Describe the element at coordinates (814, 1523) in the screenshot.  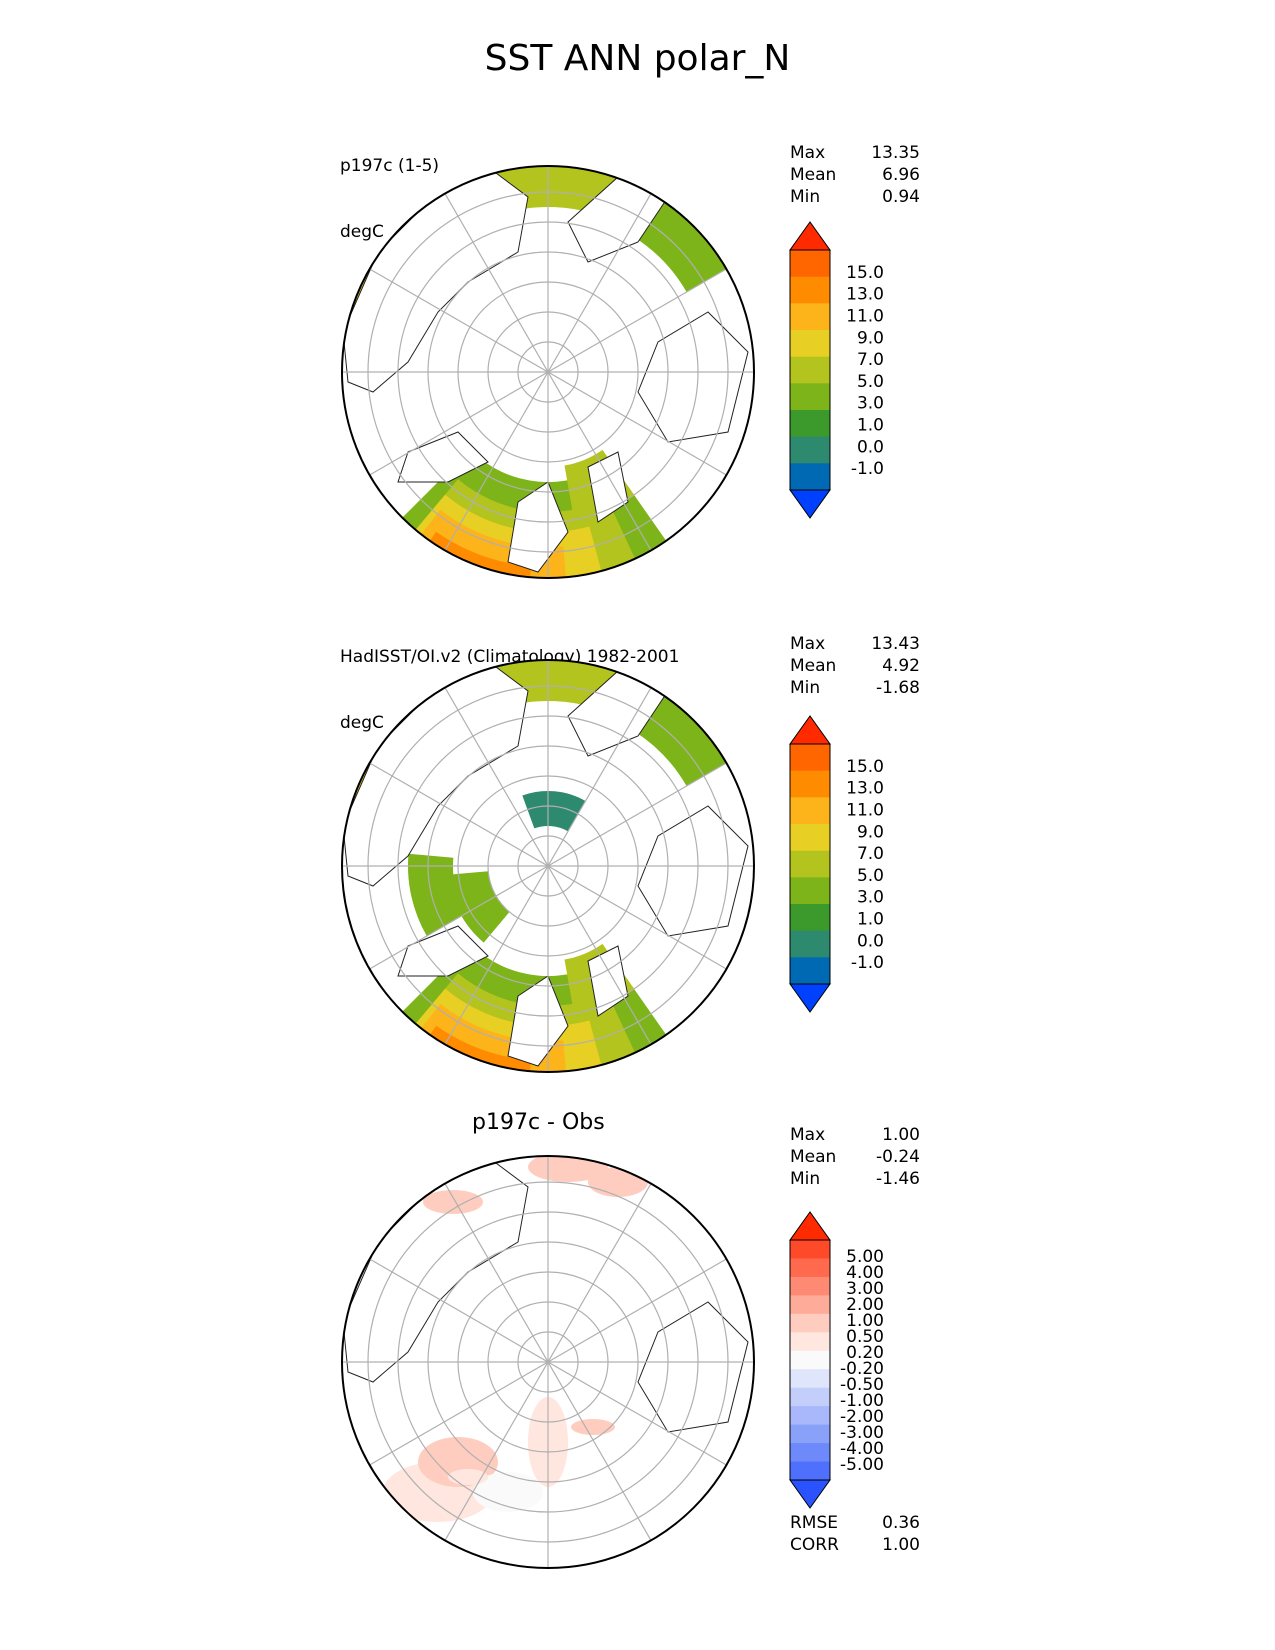
I see `metric-name: RMSE` at that location.